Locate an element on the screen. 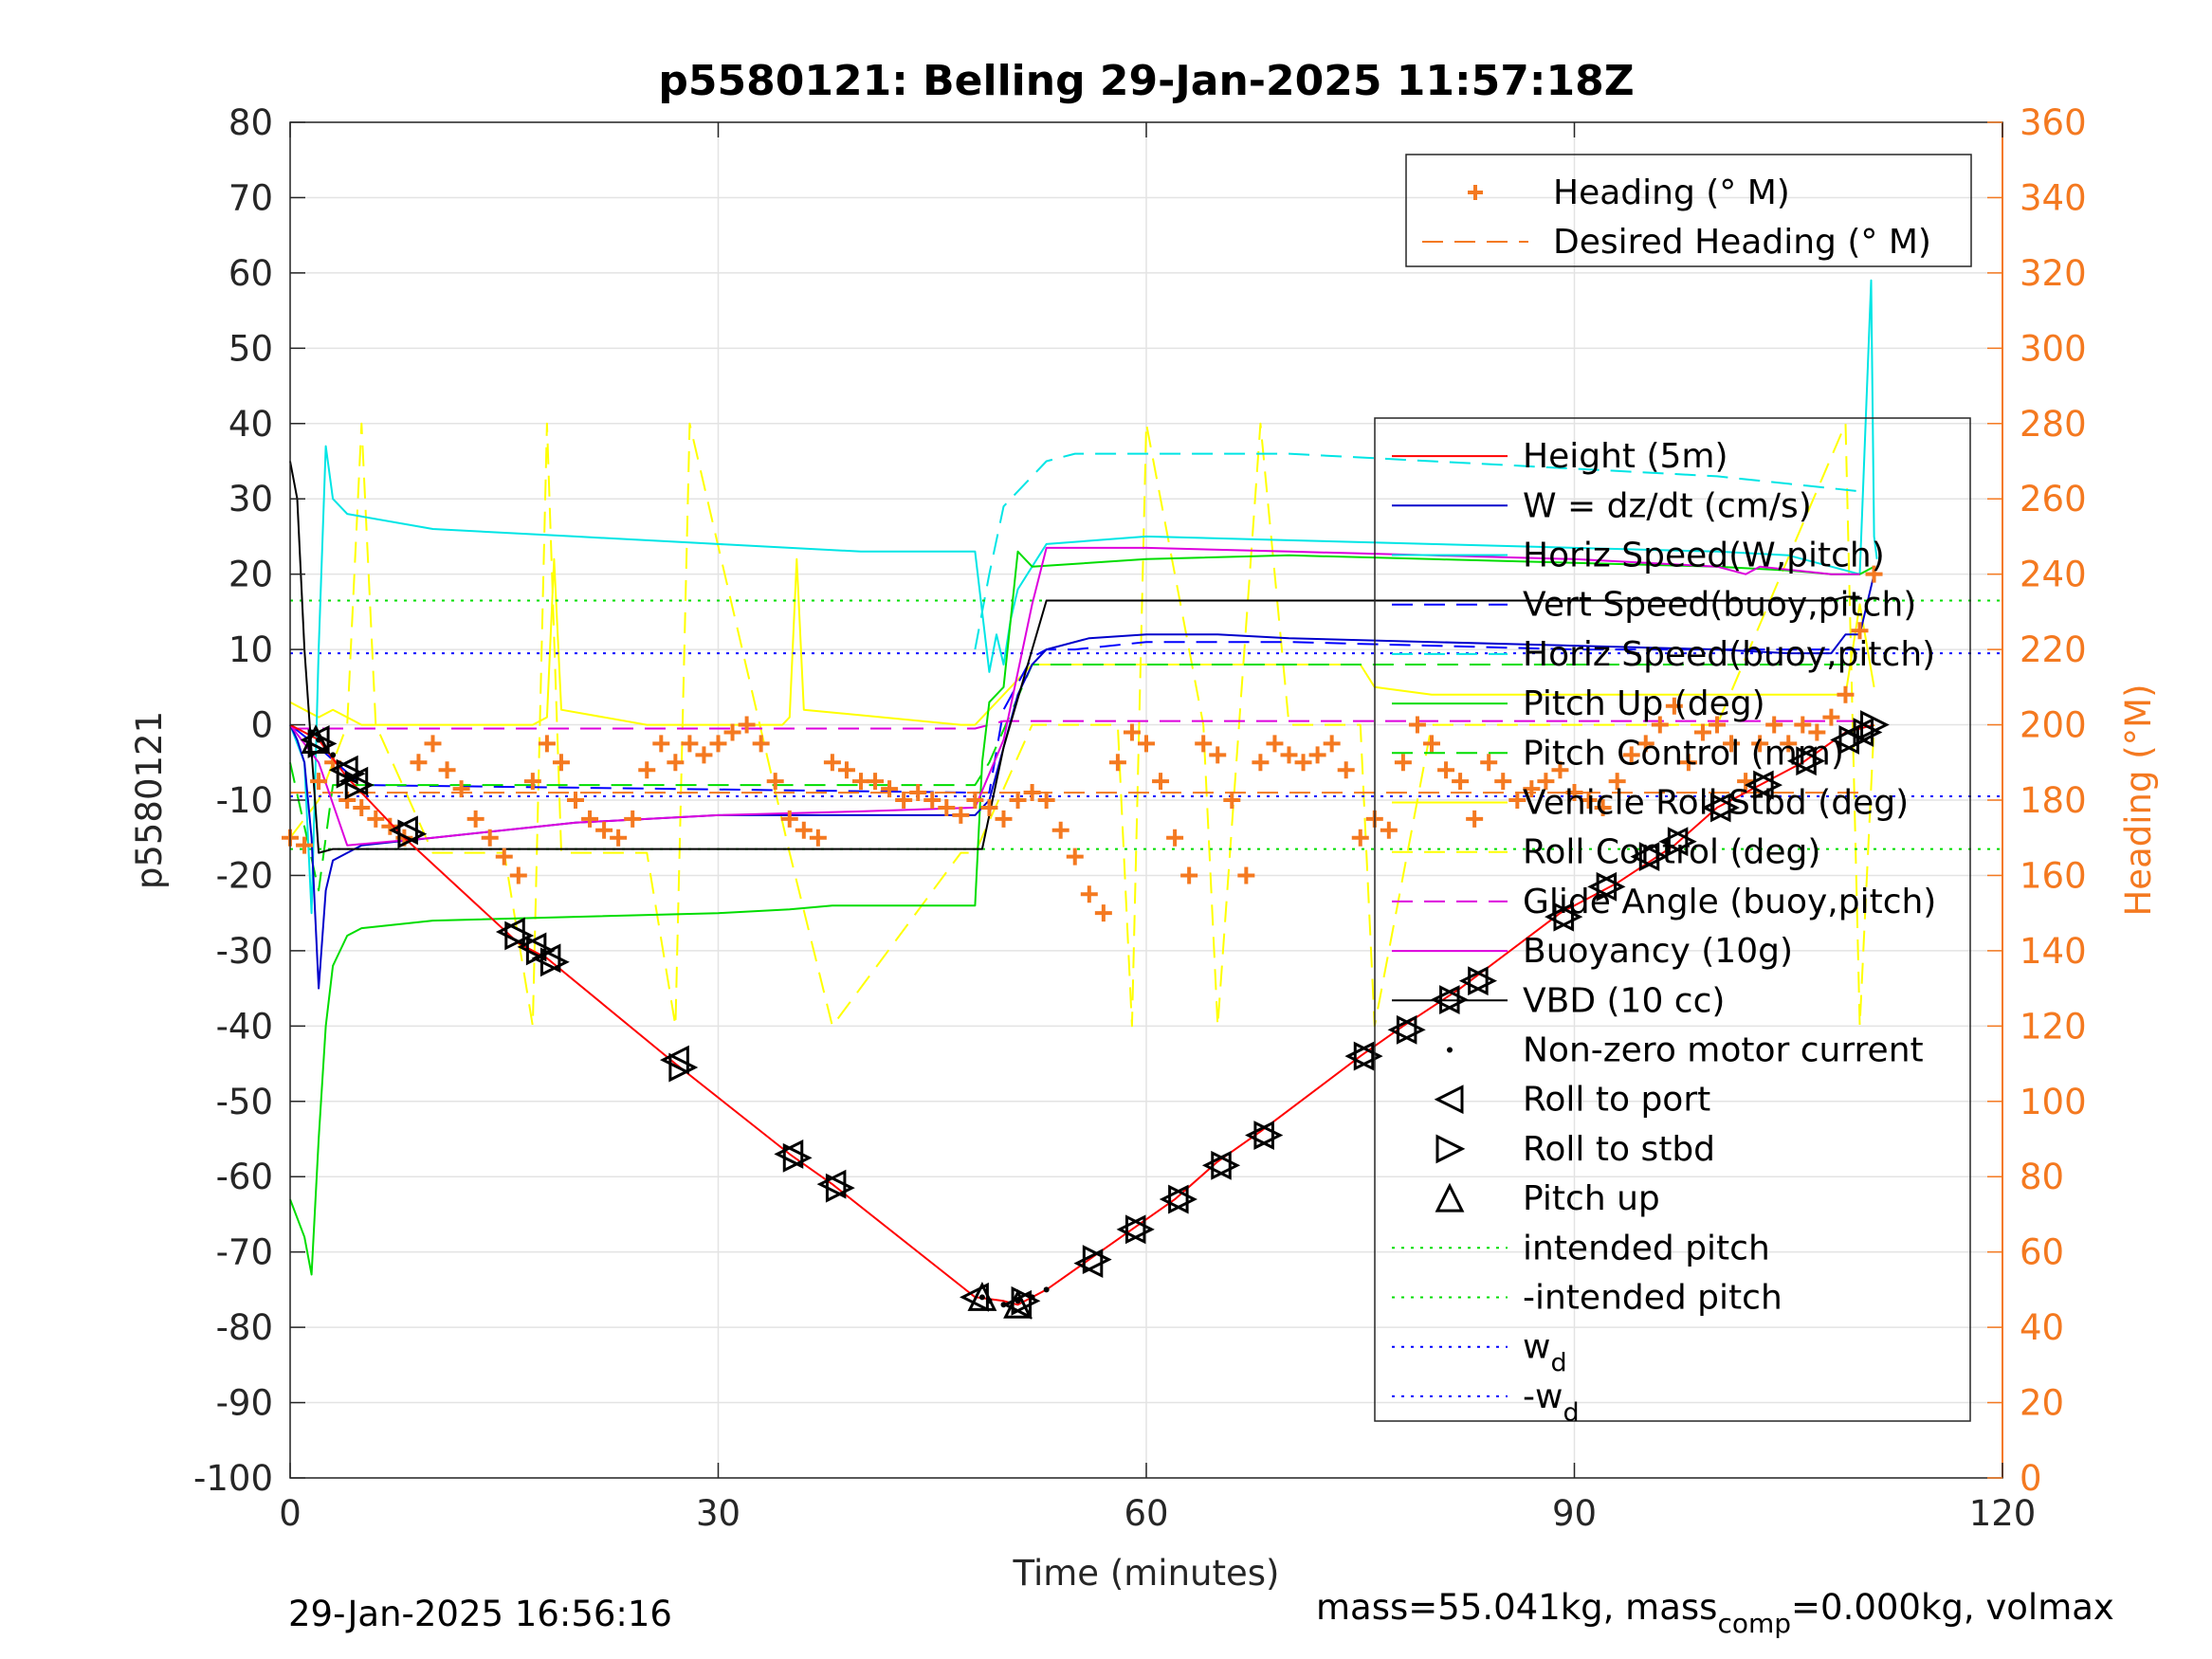 This screenshot has width=2212, height=1659. y-tick-label-right: 180 is located at coordinates (2053, 800).